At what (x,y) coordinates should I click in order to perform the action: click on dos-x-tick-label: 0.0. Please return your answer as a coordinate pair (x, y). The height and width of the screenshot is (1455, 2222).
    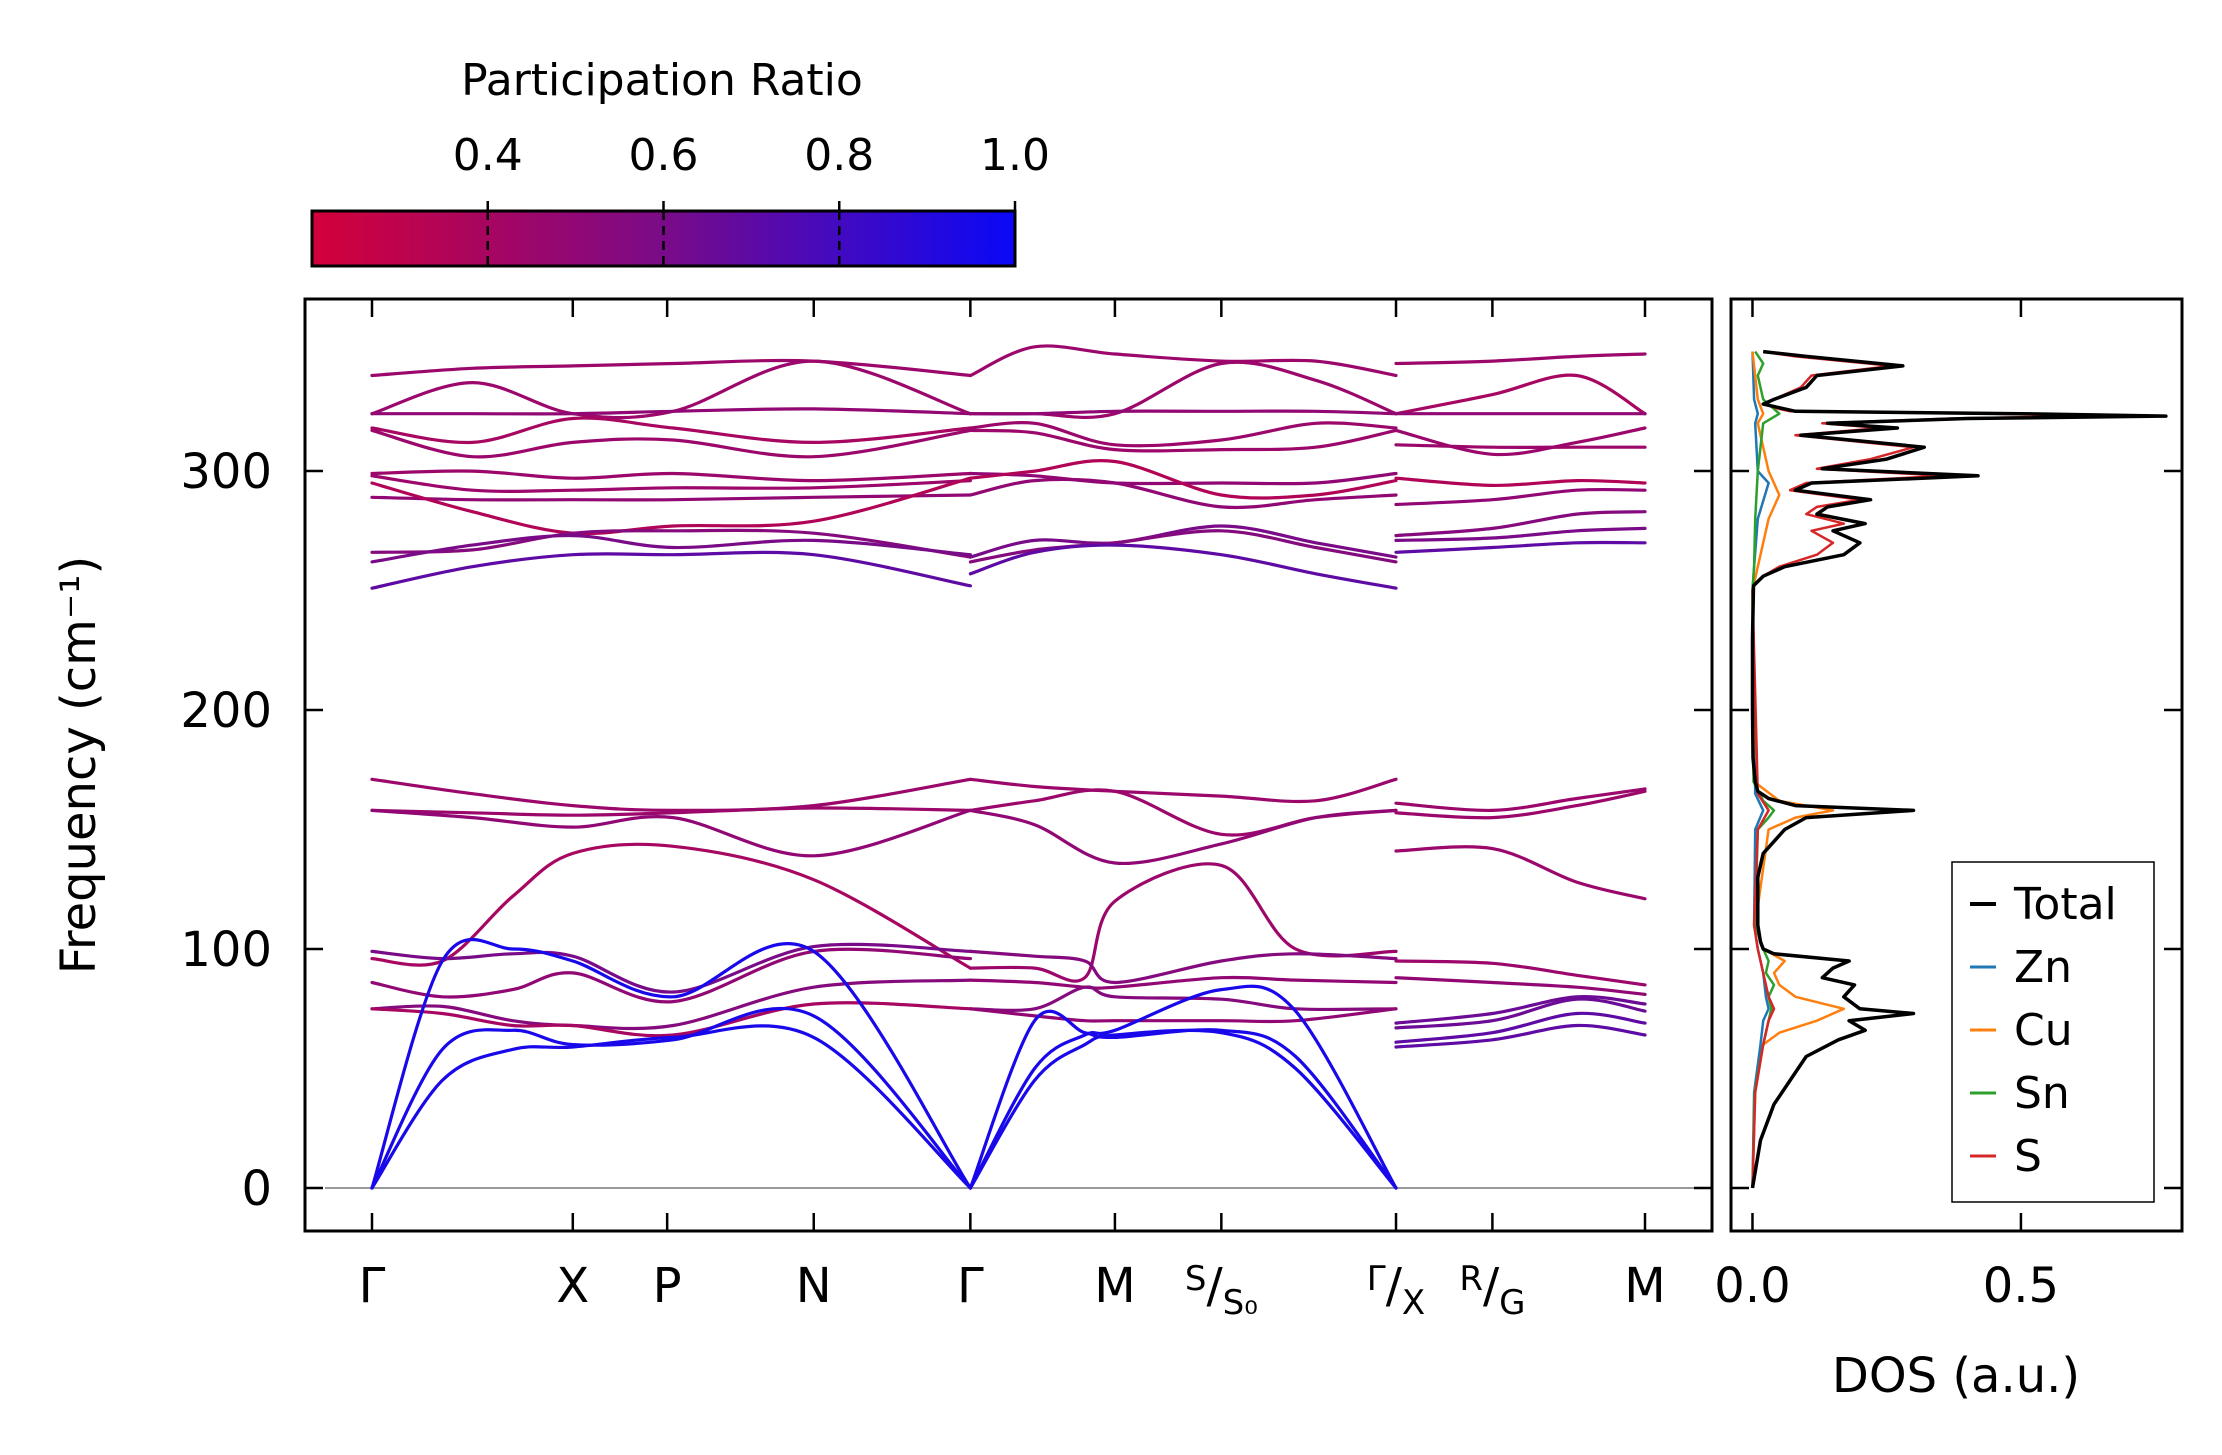
    Looking at the image, I should click on (1752, 1286).